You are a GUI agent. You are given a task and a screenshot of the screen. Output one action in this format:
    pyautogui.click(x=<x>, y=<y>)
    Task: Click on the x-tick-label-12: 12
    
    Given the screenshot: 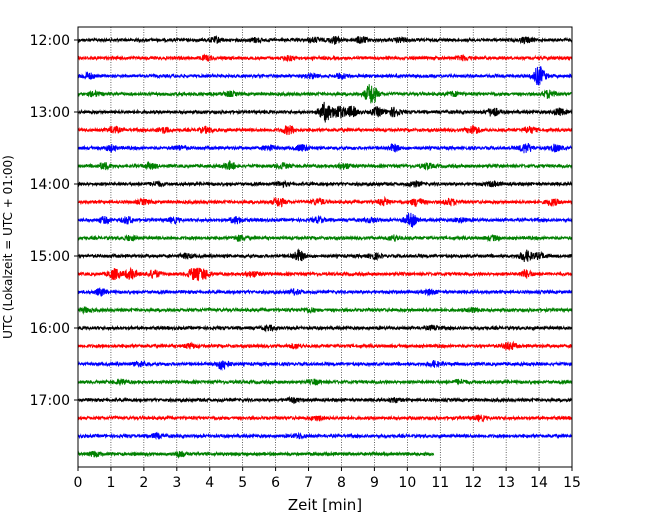 What is the action you would take?
    pyautogui.click(x=473, y=483)
    